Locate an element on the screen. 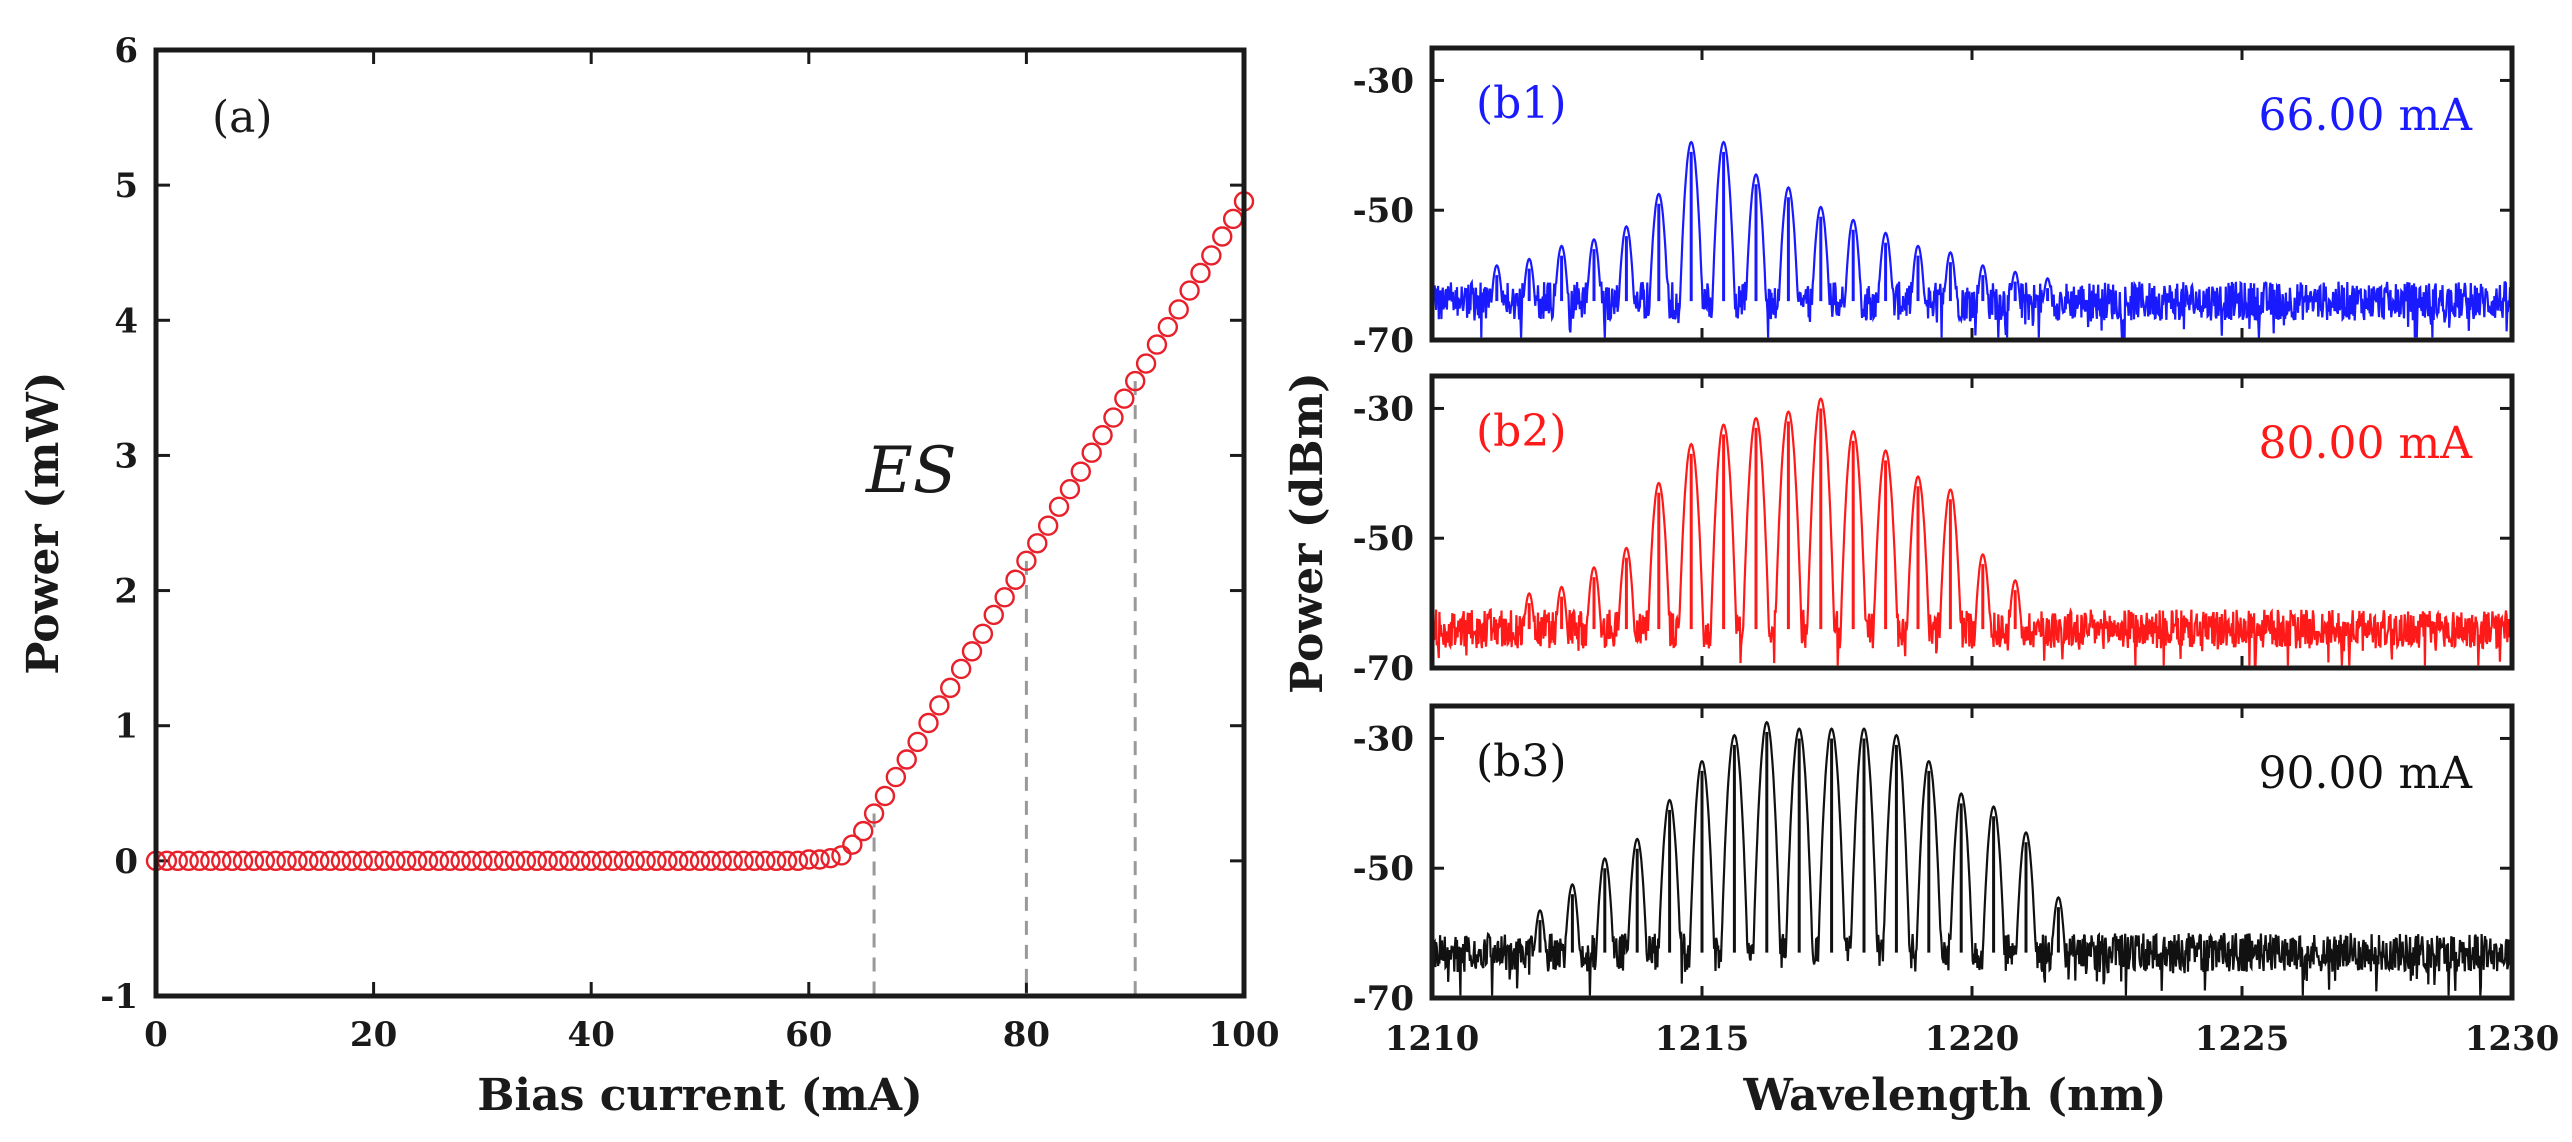 Image resolution: width=2572 pixels, height=1142 pixels. a-xtick-label: 0 is located at coordinates (156, 1035).